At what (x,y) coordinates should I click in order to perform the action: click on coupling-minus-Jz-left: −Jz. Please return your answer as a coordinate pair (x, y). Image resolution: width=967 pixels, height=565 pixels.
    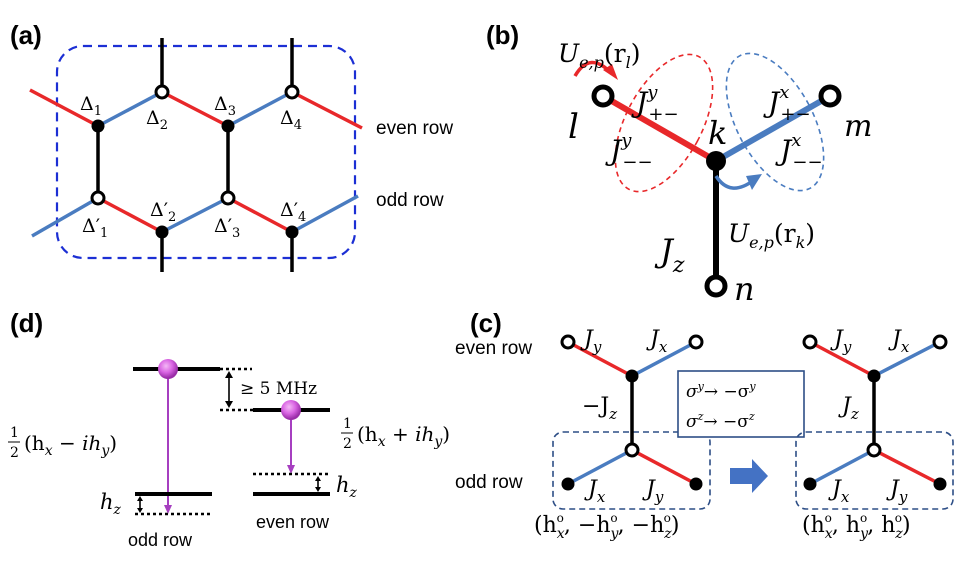
    Looking at the image, I should click on (599, 408).